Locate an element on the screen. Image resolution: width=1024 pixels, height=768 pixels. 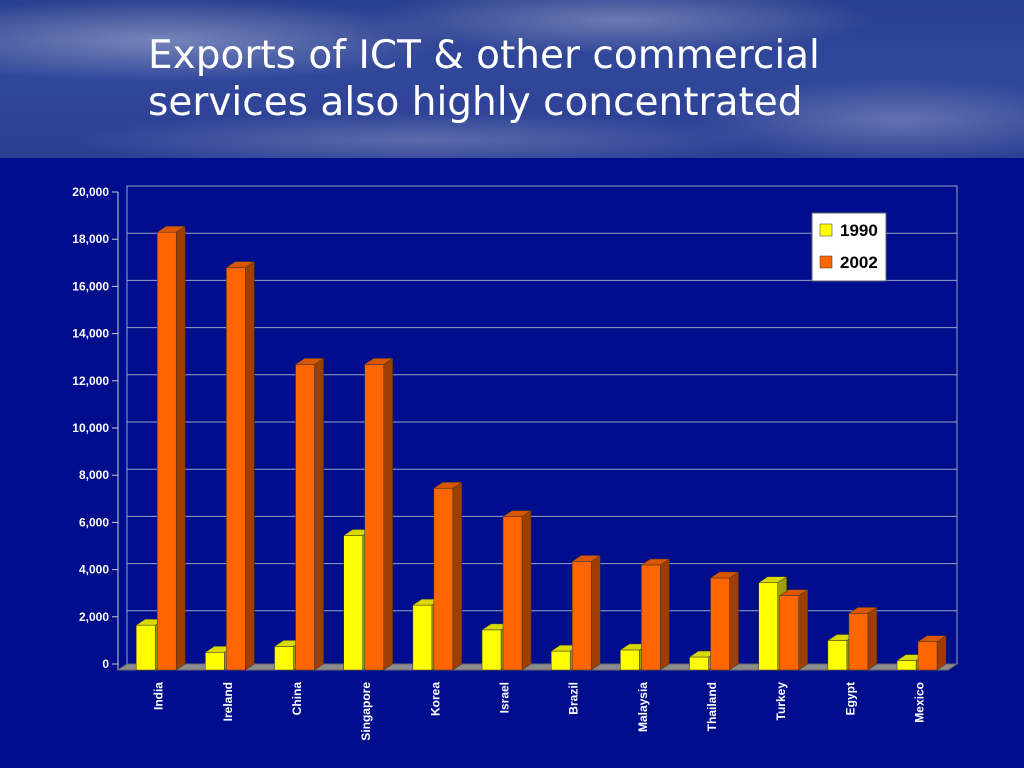
x-tick-label: India is located at coordinates (159, 696).